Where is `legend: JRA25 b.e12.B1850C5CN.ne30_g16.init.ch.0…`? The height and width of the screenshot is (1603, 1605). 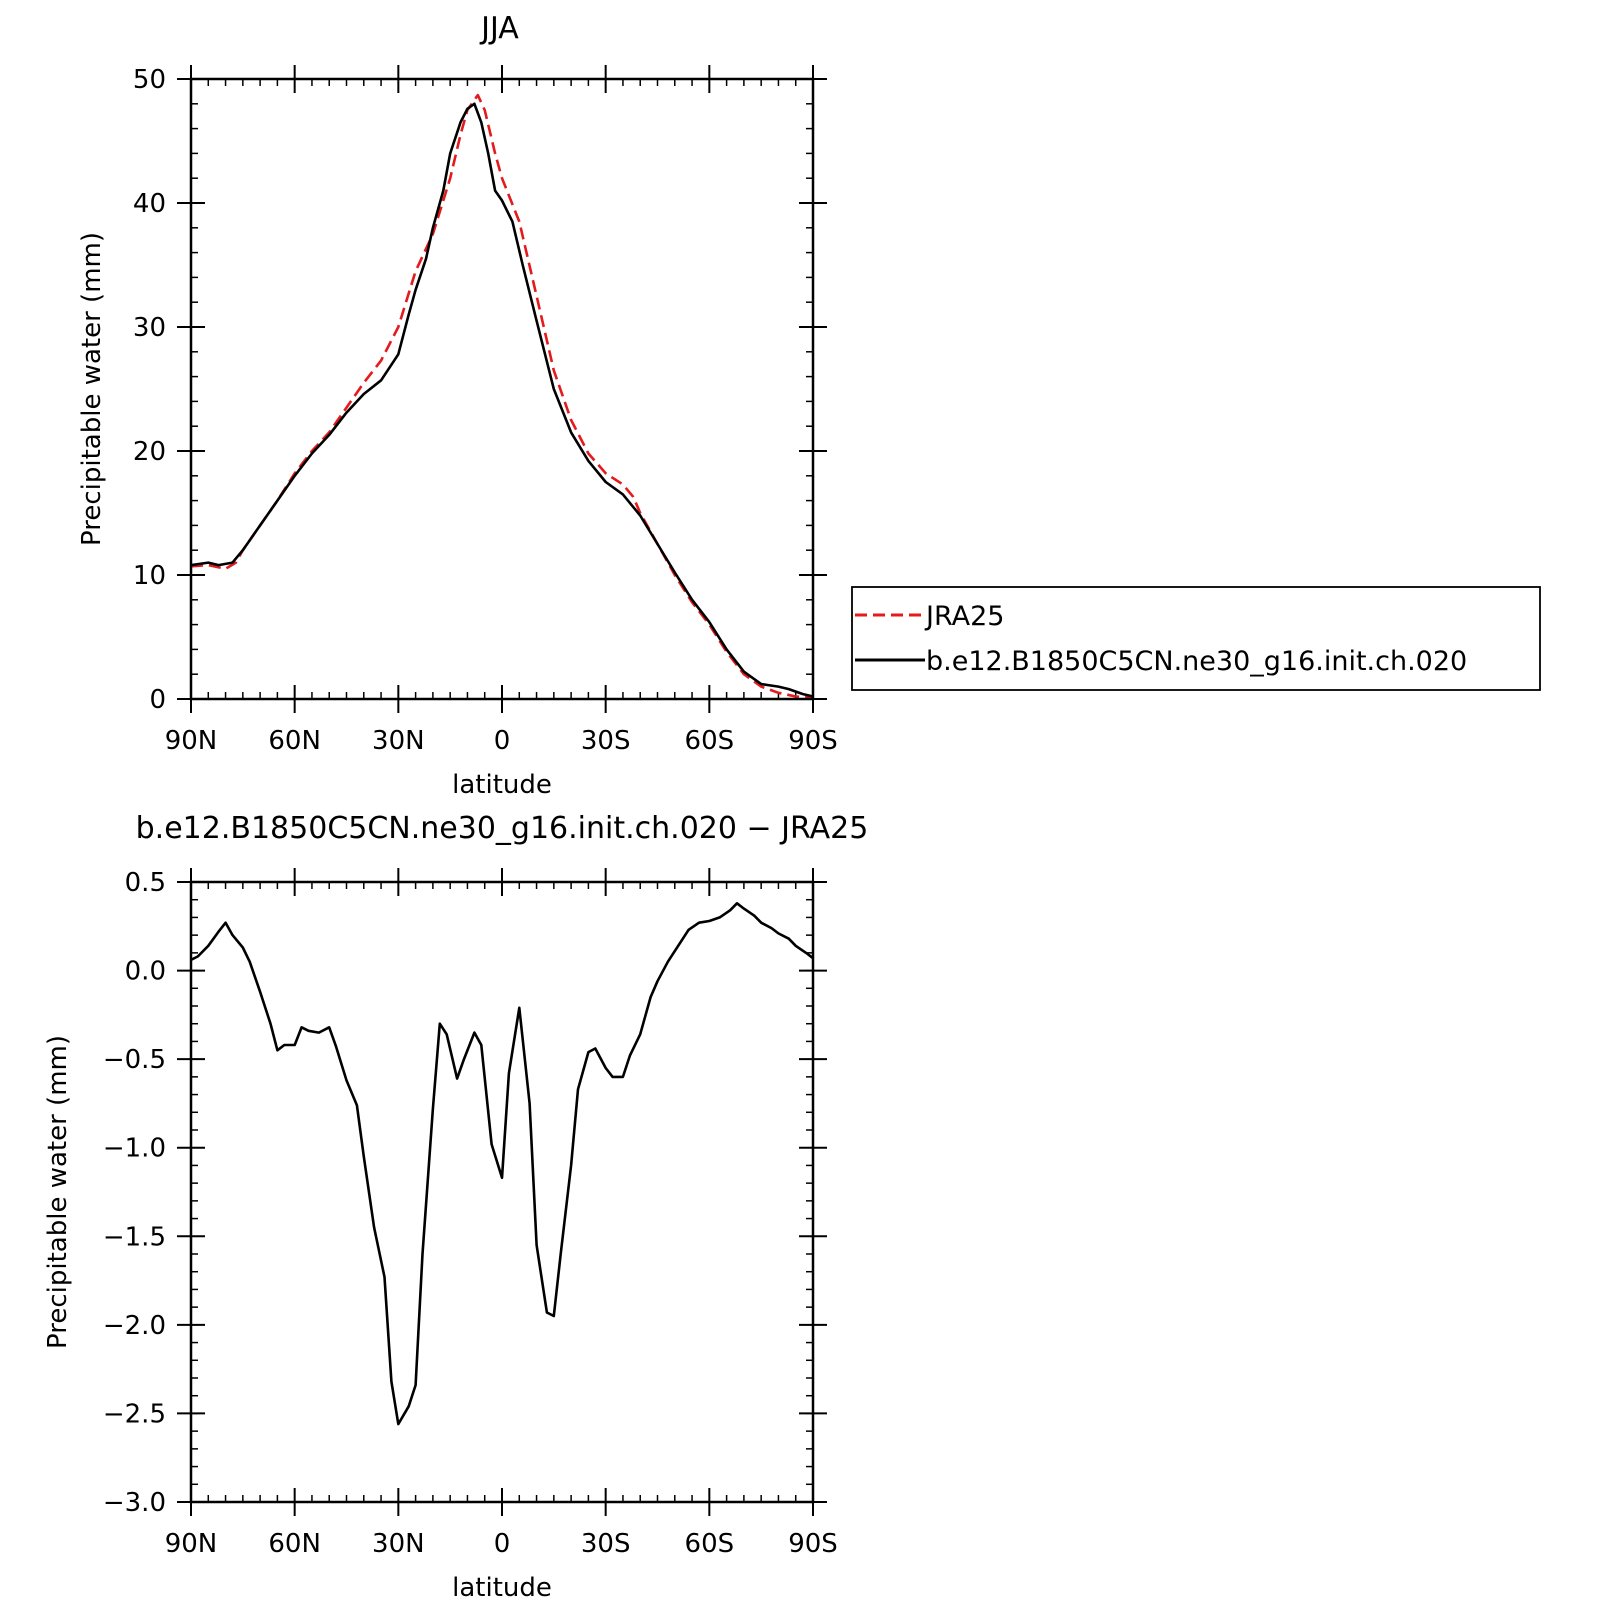
legend: JRA25 b.e12.B1850C5CN.ne30_g16.init.ch.0… is located at coordinates (1196, 638).